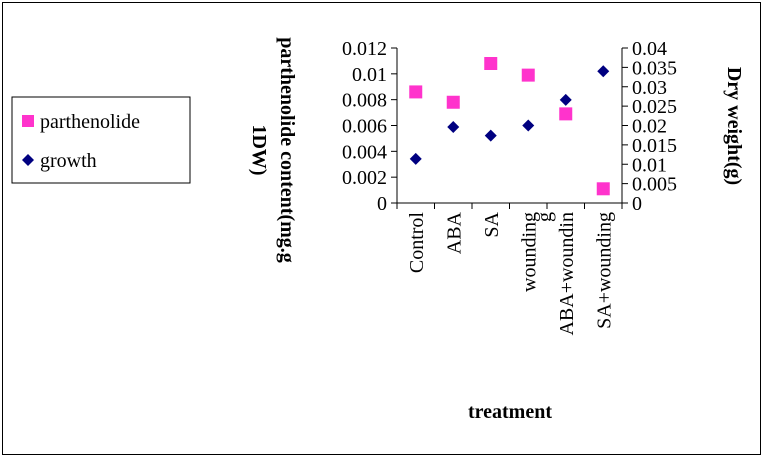 Image resolution: width=765 pixels, height=459 pixels. What do you see at coordinates (604, 270) in the screenshot?
I see `x-tick-label-sa-wounding: SA+wounding` at bounding box center [604, 270].